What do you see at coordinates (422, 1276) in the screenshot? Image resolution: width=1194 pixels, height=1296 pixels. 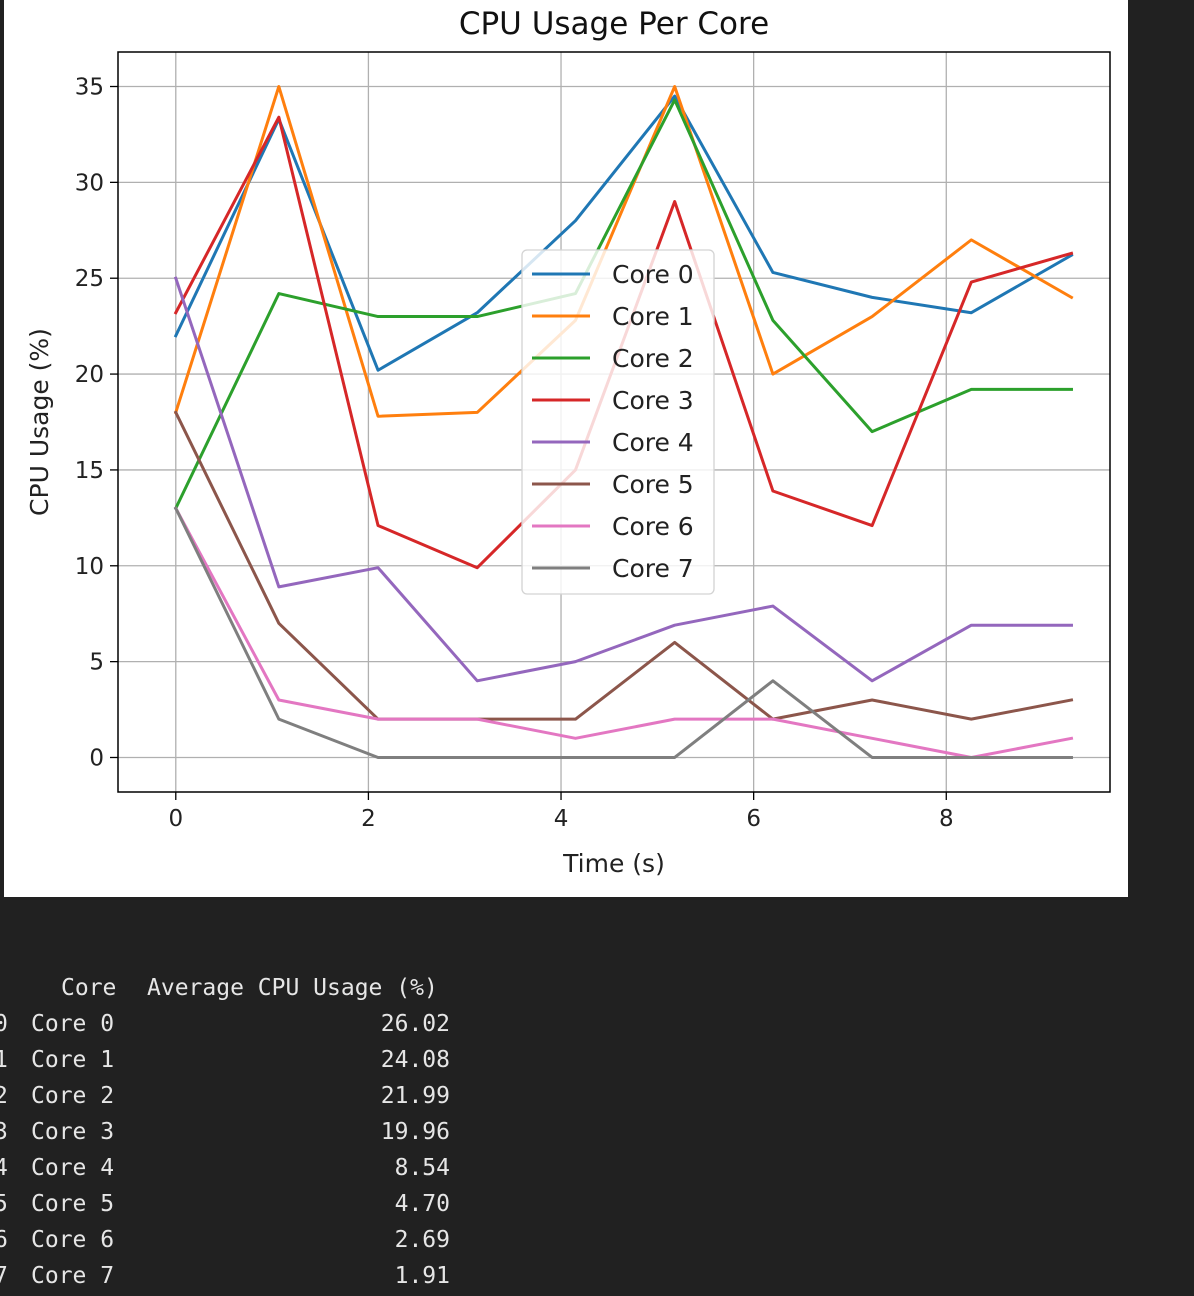 I see `row-average: 1.91` at bounding box center [422, 1276].